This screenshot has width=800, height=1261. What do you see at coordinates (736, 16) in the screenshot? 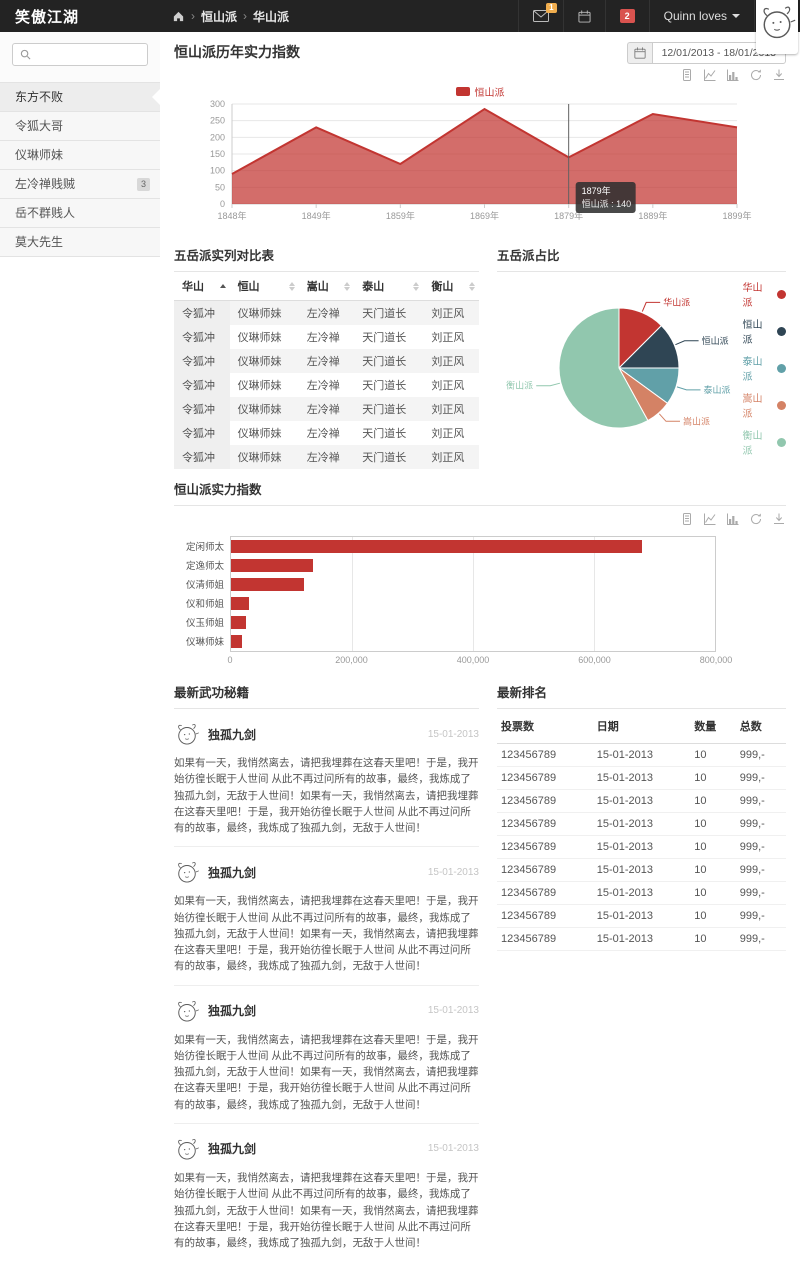
I see `chevron-down-icon` at bounding box center [736, 16].